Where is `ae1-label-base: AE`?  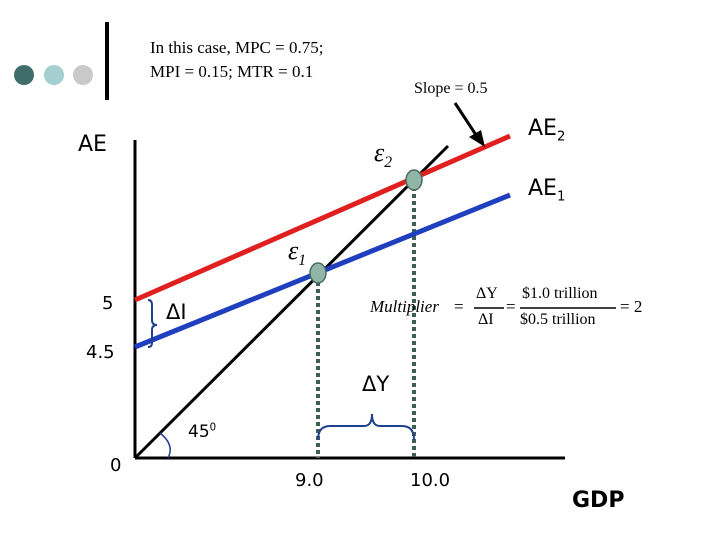
ae1-label-base: AE is located at coordinates (542, 188).